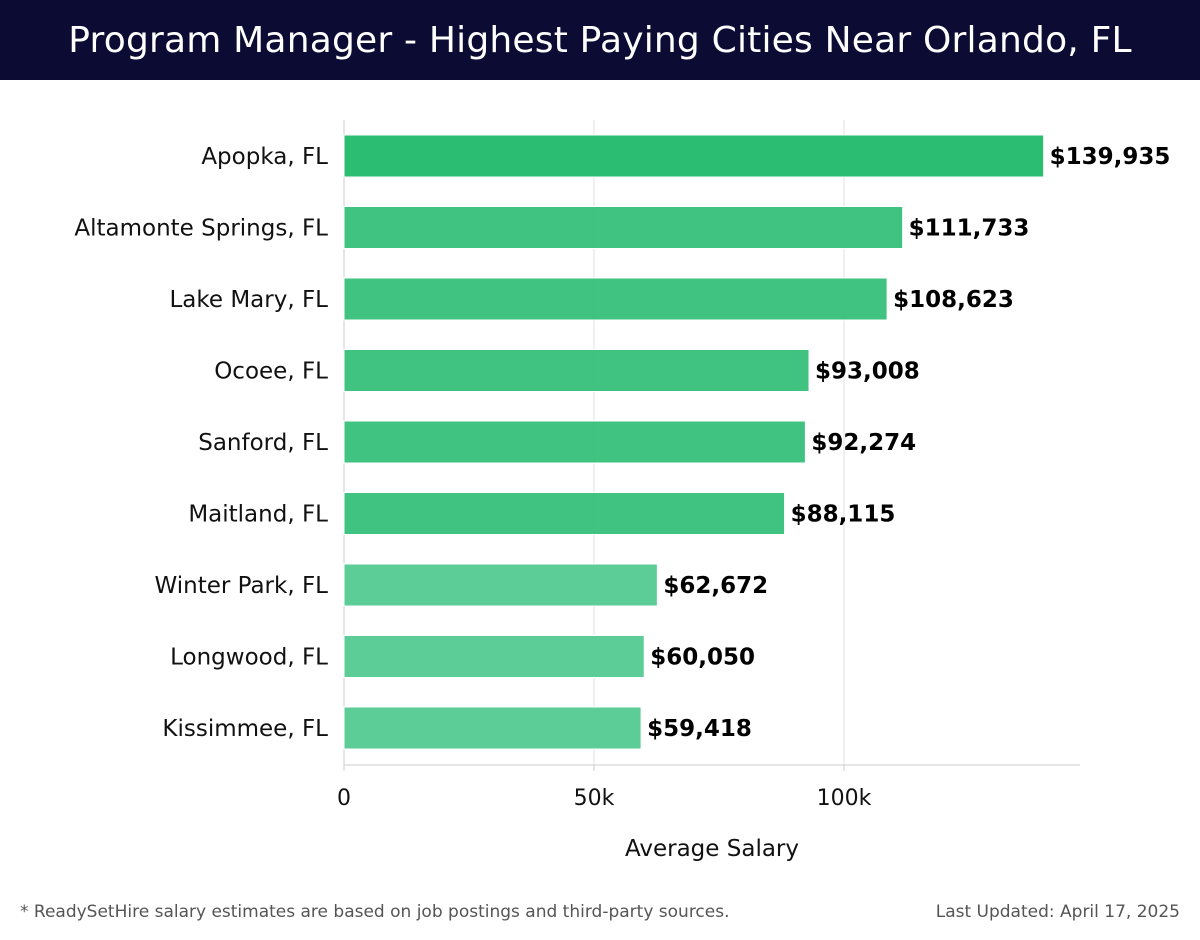 This screenshot has height=940, width=1200. I want to click on value-label: $60,050, so click(702, 658).